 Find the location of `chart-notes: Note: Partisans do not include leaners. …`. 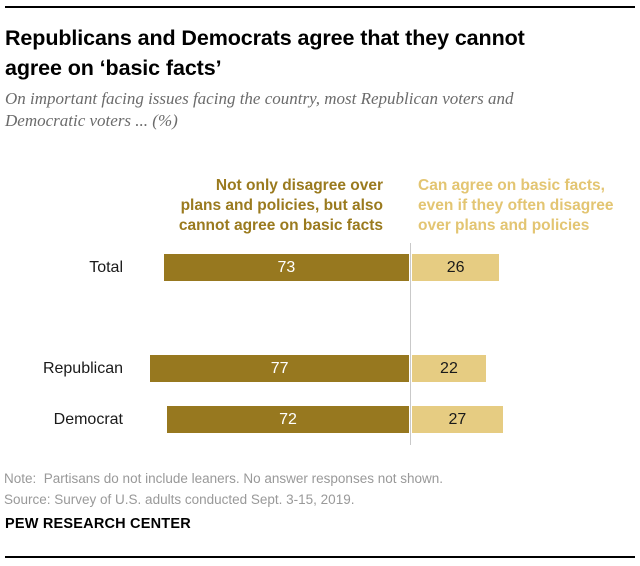

chart-notes: Note: Partisans do not include leaners. … is located at coordinates (223, 489).